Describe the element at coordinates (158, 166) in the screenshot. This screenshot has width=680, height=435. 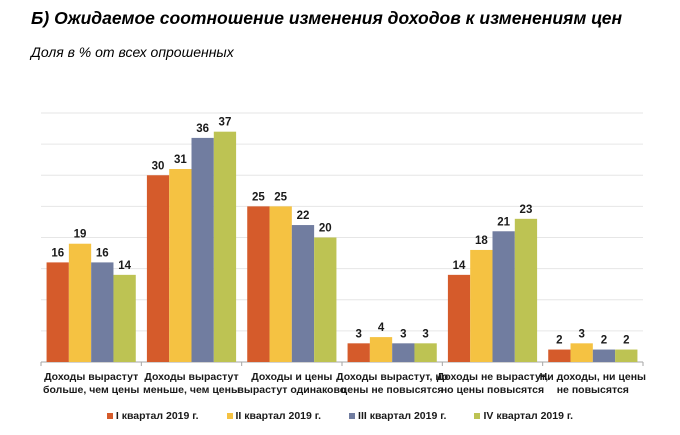
I see `data-label: 30` at that location.